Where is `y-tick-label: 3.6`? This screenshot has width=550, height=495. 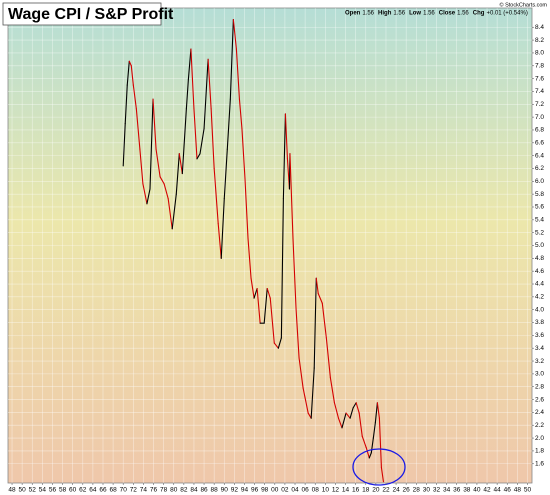
y-tick-label: 3.6 is located at coordinates (539, 335).